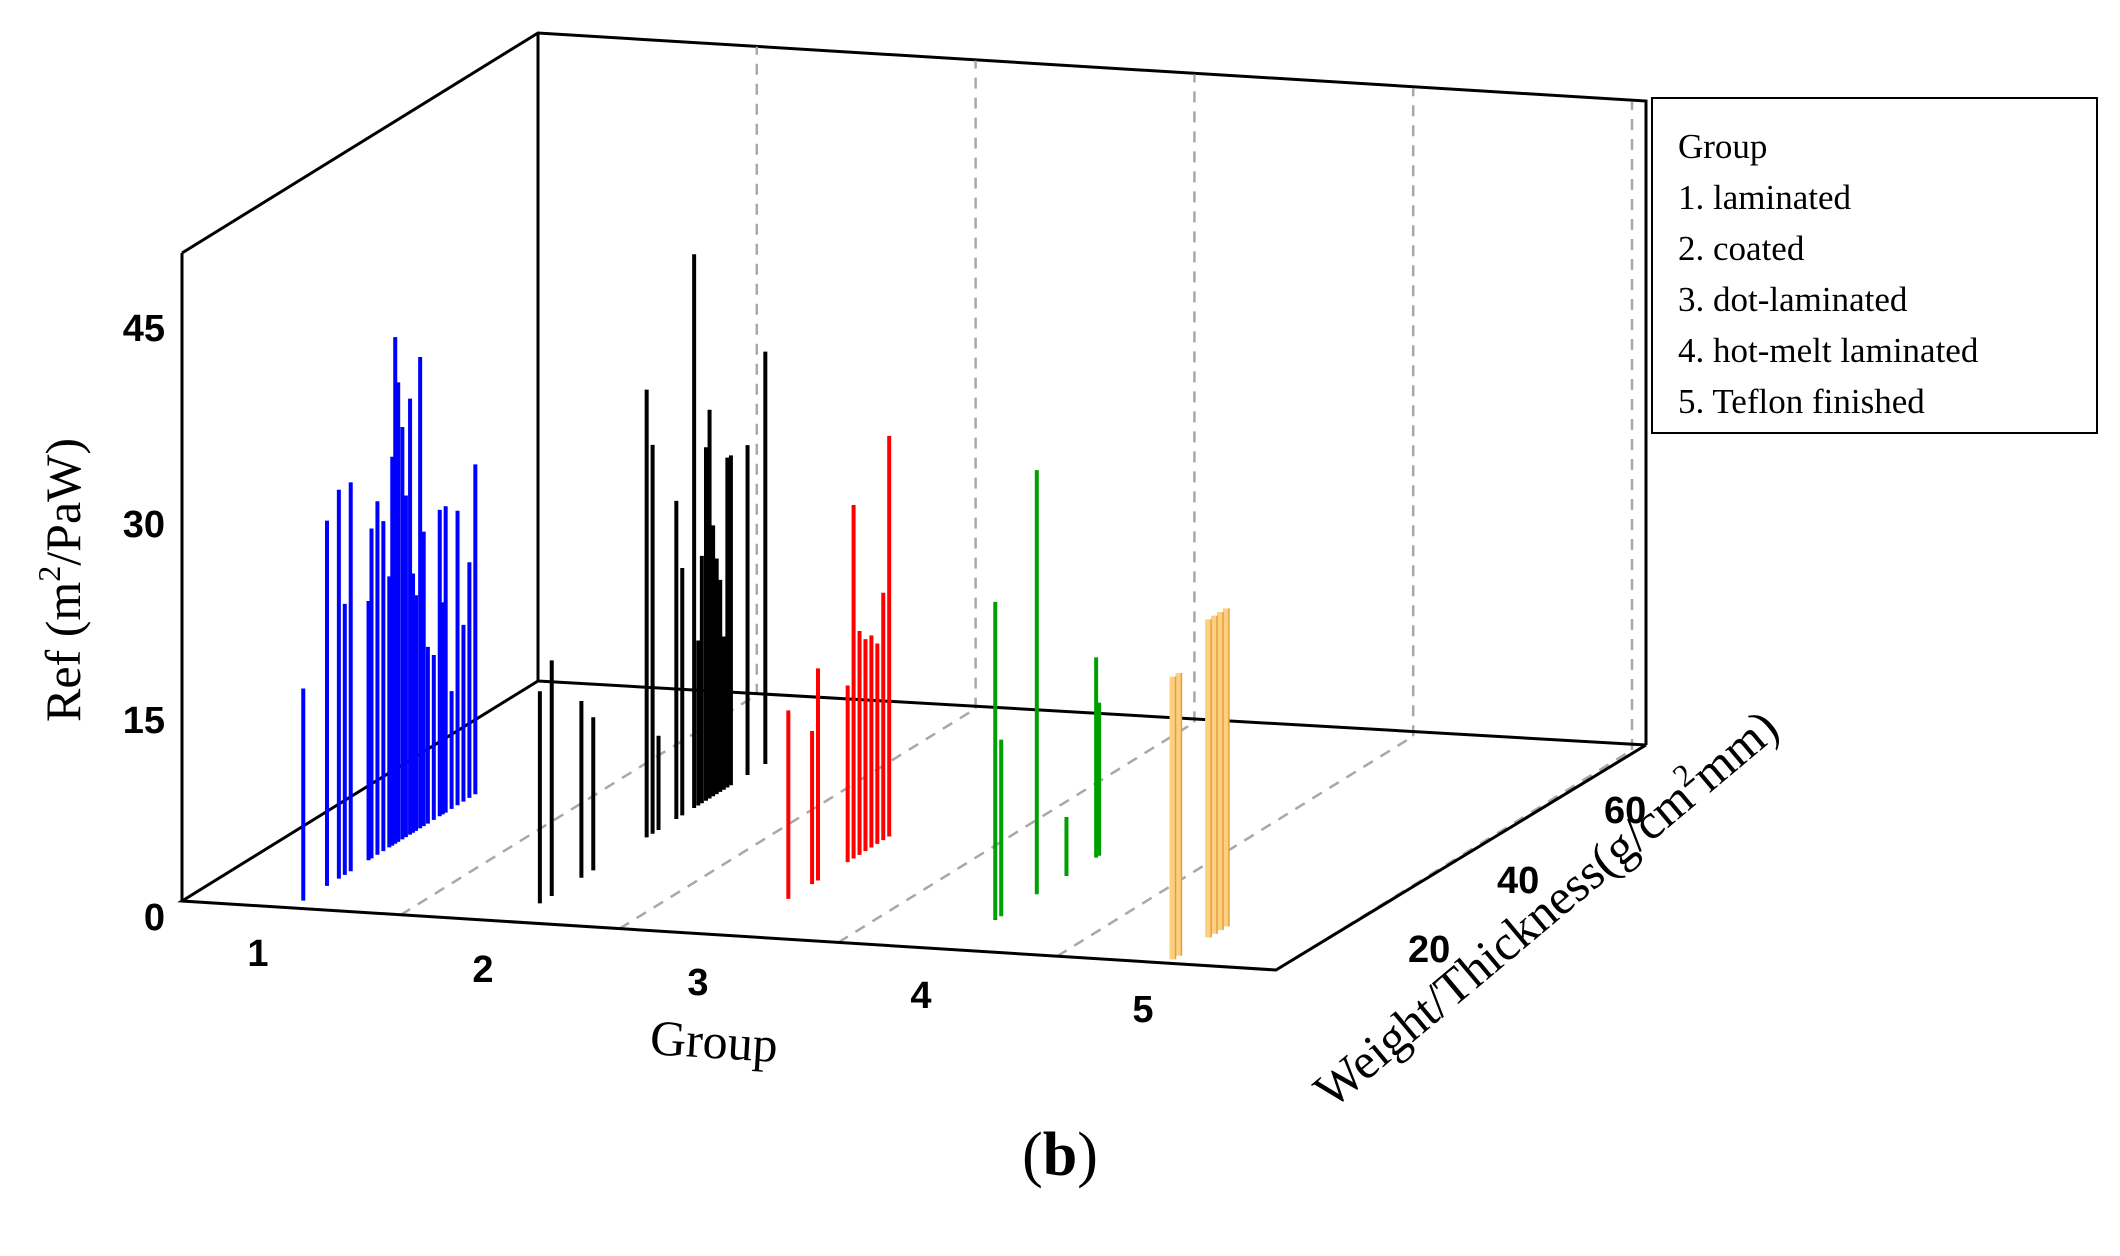 This screenshot has height=1256, width=2120. I want to click on caption-letter: b, so click(1060, 1155).